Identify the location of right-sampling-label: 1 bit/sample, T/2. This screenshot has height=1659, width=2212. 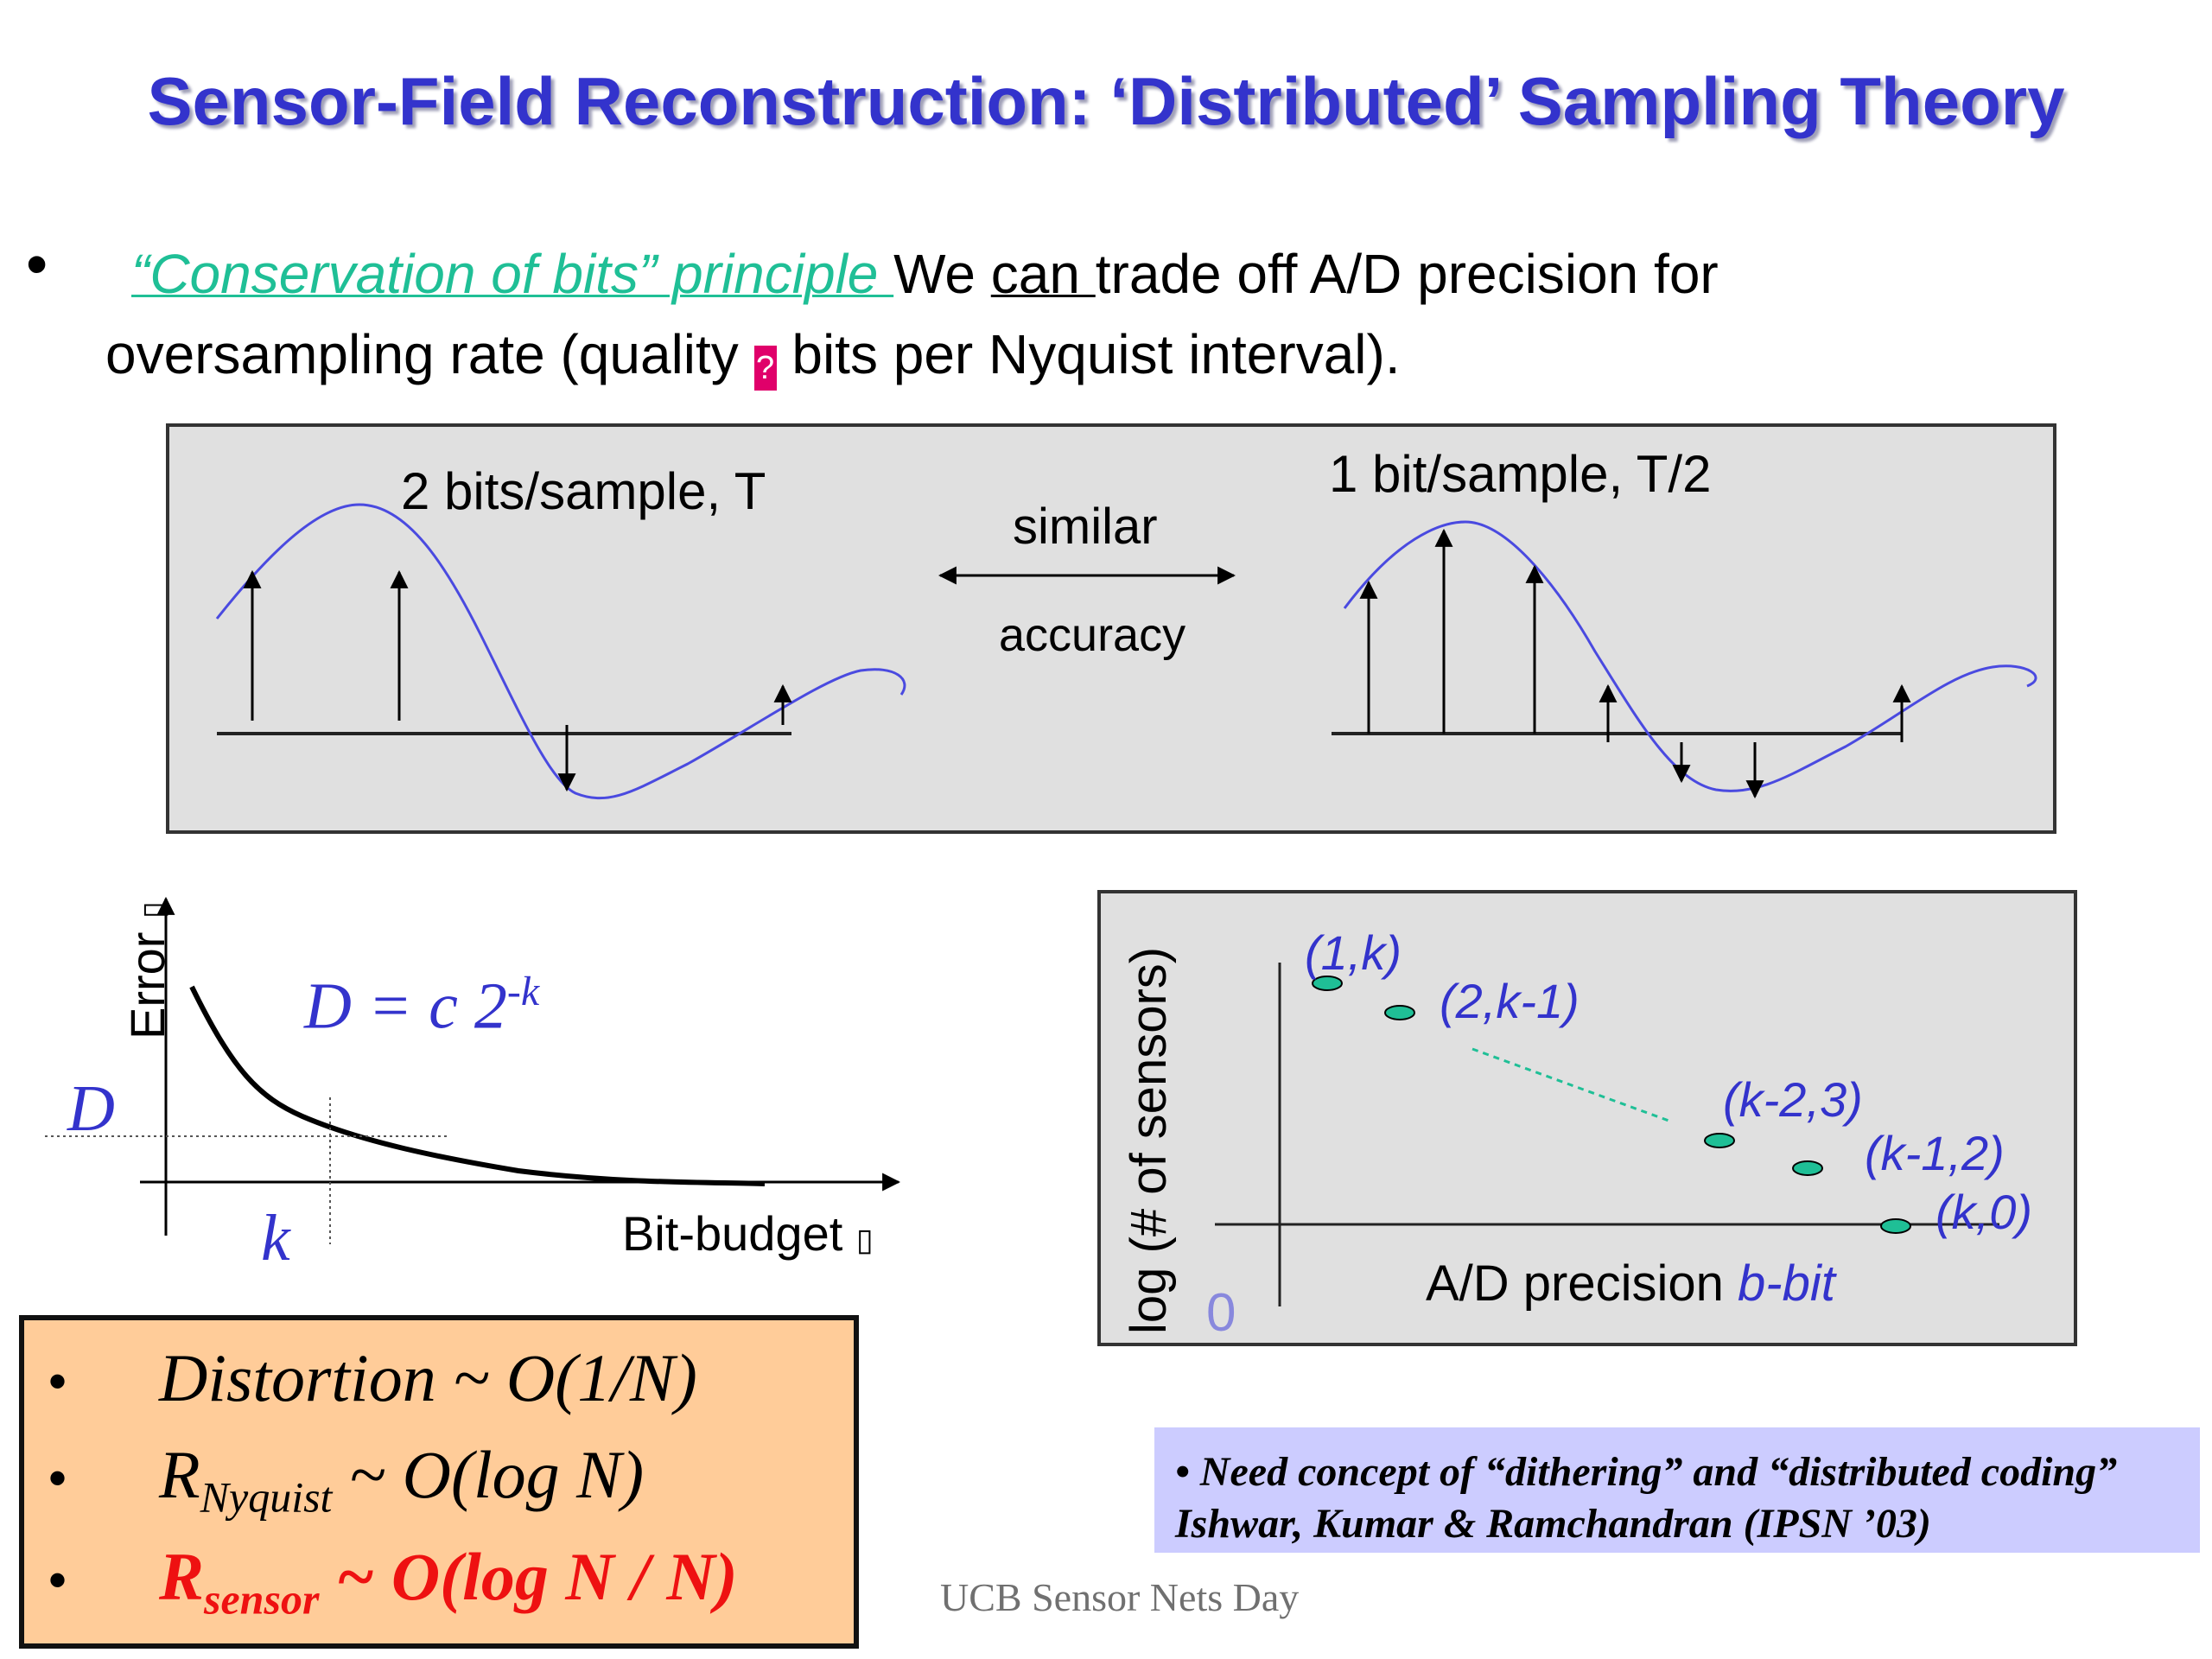
(1520, 474).